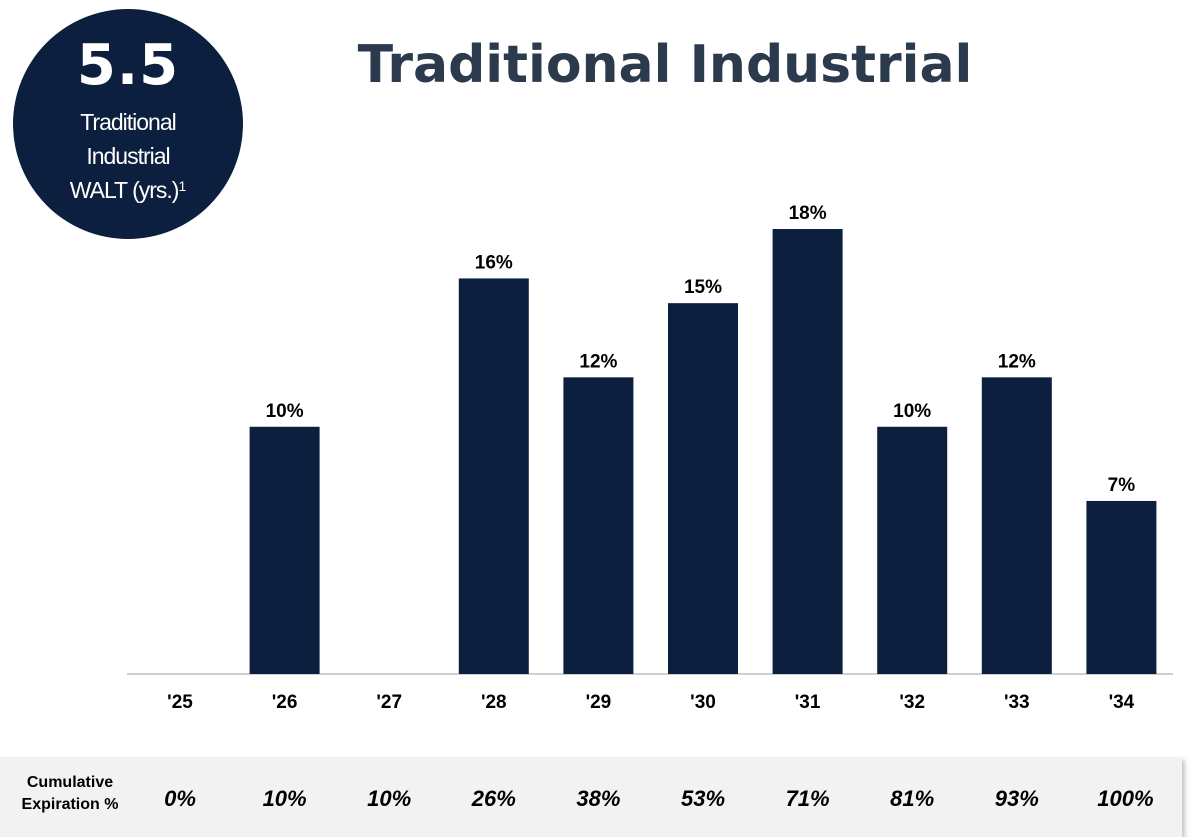 The image size is (1191, 837). What do you see at coordinates (703, 702) in the screenshot?
I see `x-tick-label-5: '30` at bounding box center [703, 702].